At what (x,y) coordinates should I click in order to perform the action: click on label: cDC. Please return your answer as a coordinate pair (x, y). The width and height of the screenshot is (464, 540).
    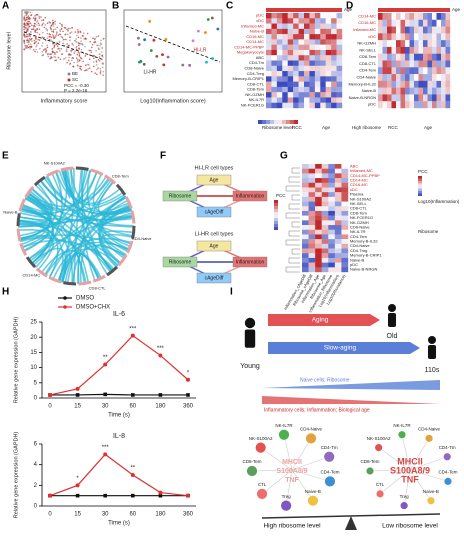
    Looking at the image, I should click on (260, 20).